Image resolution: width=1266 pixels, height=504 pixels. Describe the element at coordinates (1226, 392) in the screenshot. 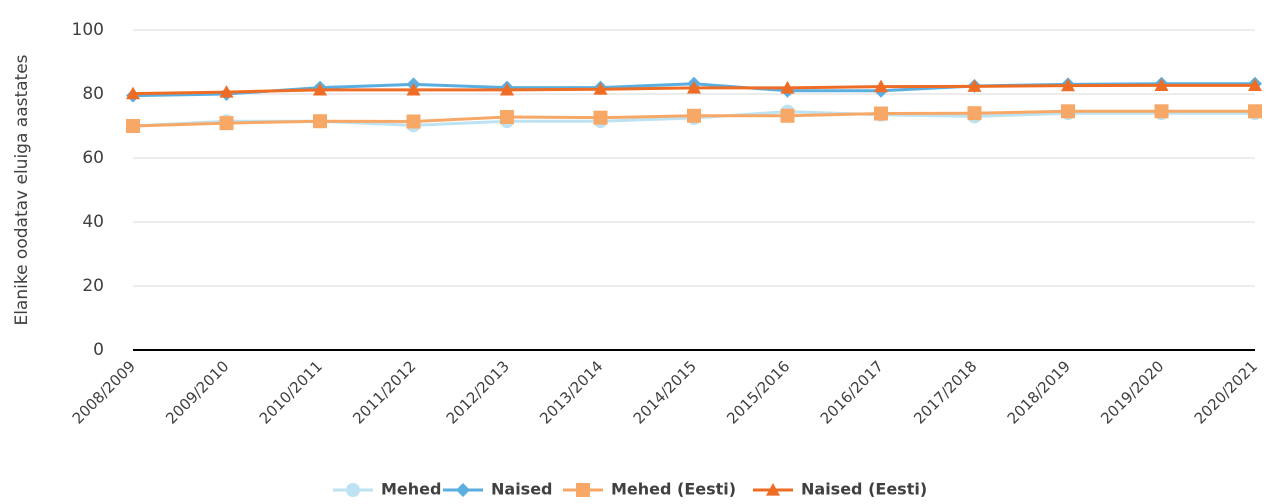

I see `x-tick-label: 2020/2021` at that location.